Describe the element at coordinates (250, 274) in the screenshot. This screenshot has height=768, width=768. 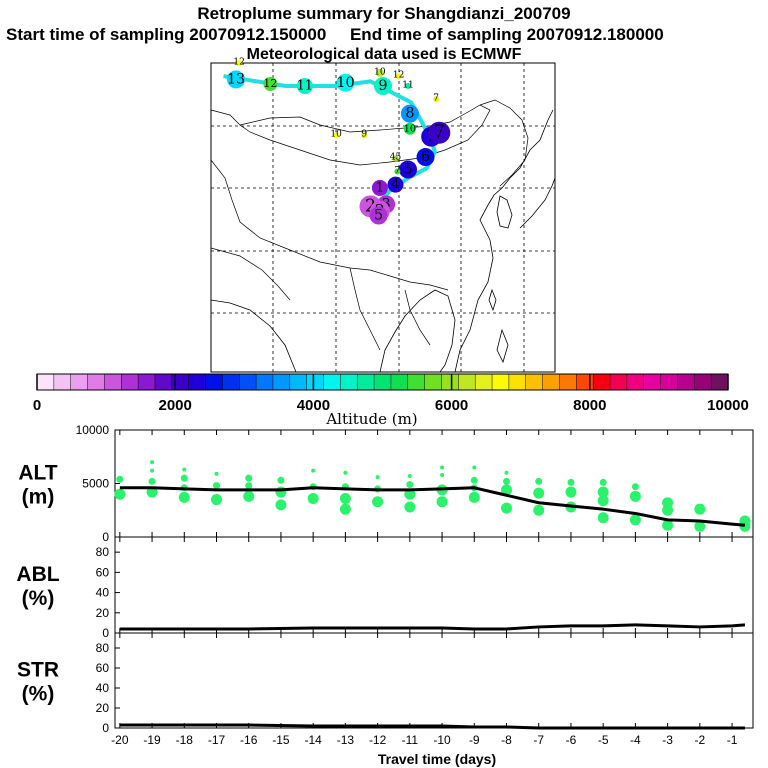
I see `border-india` at that location.